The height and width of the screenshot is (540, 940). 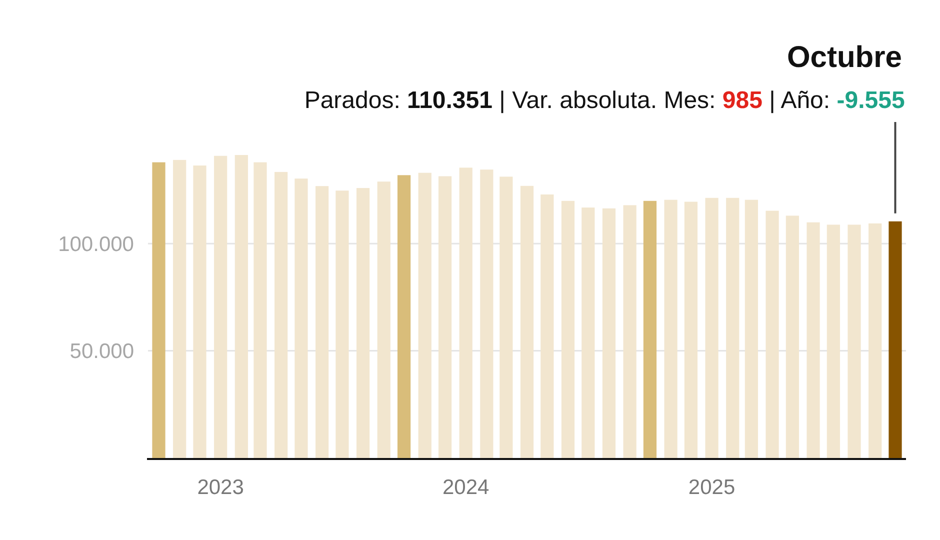 I want to click on x-tick-label: 2023, so click(x=220, y=487).